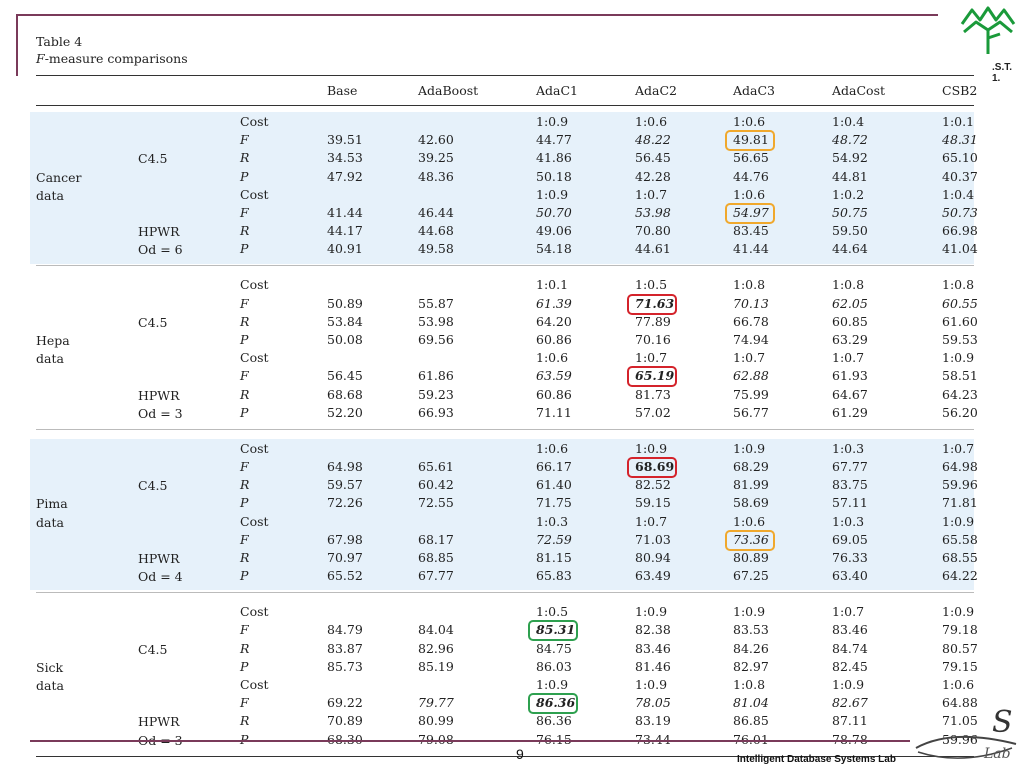 The image size is (1024, 768). Describe the element at coordinates (850, 231) in the screenshot. I see `table-cell: 59.50` at that location.